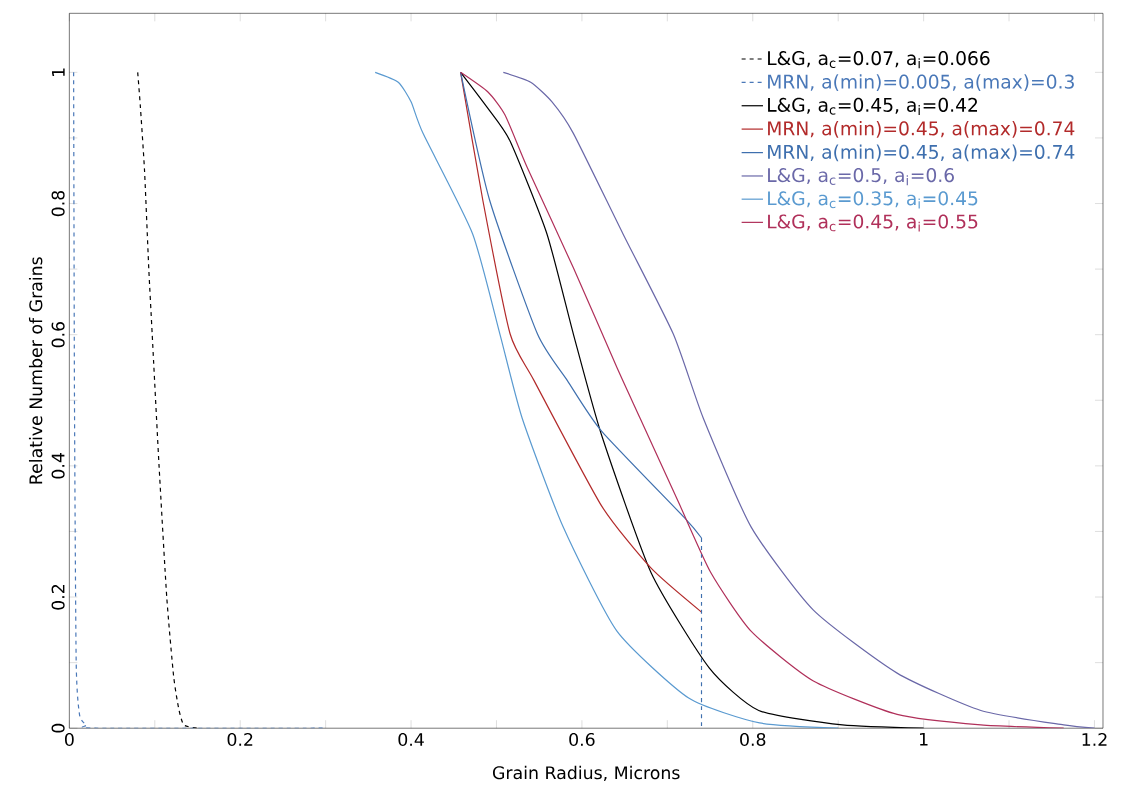 Image resolution: width=1135 pixels, height=810 pixels. Describe the element at coordinates (58, 204) in the screenshot. I see `y-tick-label: 0.8` at that location.